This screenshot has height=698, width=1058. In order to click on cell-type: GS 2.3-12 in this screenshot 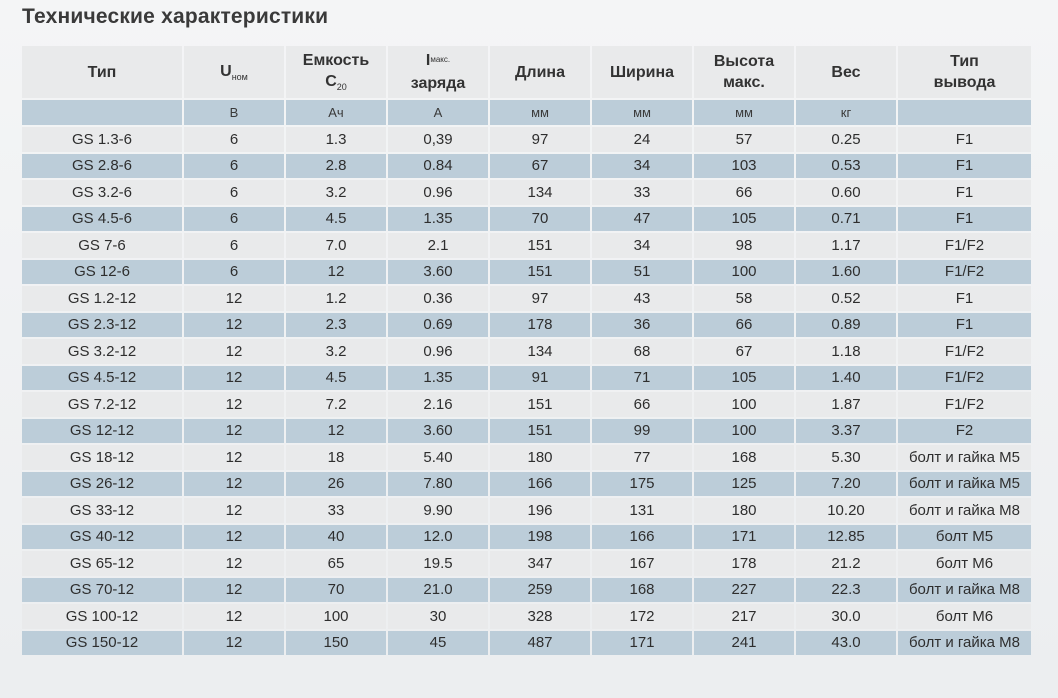, I will do `click(102, 324)`.